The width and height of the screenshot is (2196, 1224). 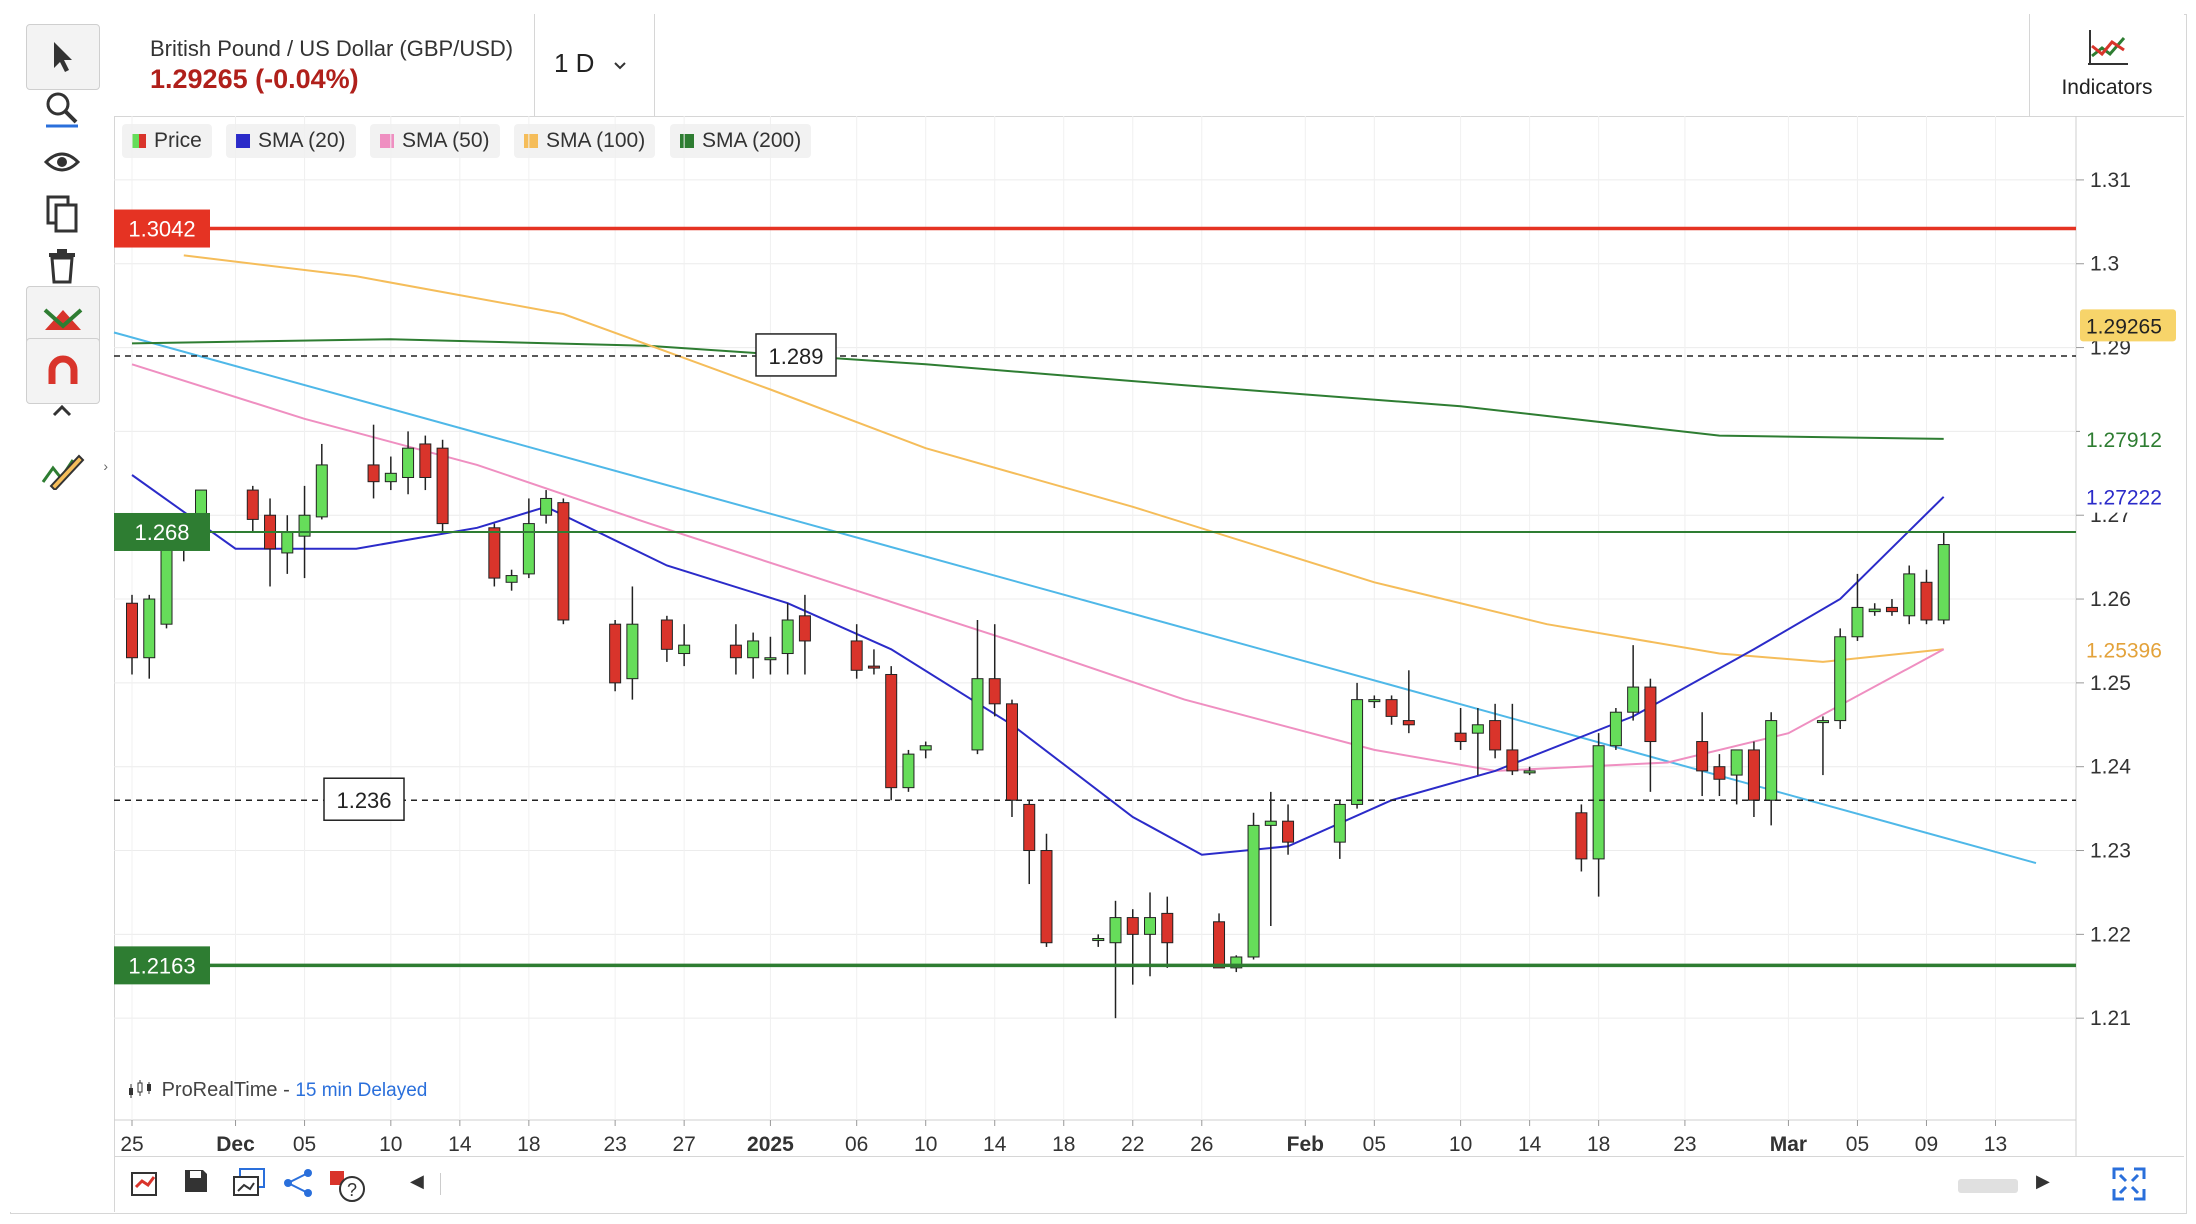 What do you see at coordinates (440, 1184) in the screenshot?
I see `scroll-divider` at bounding box center [440, 1184].